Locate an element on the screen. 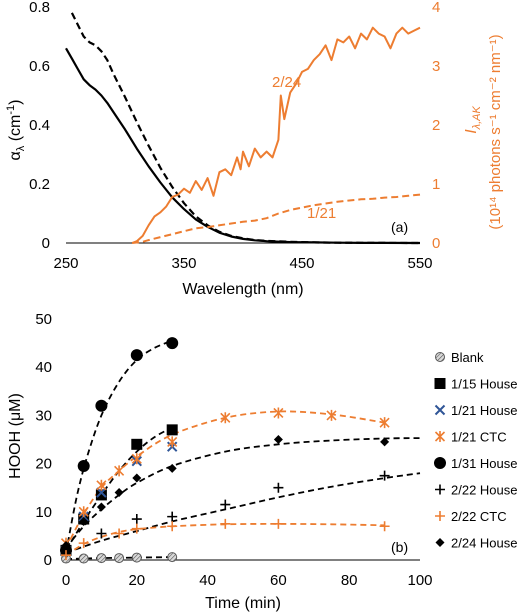 Image resolution: width=526 pixels, height=614 pixels. legend-item-blank: Blank is located at coordinates (459, 357).